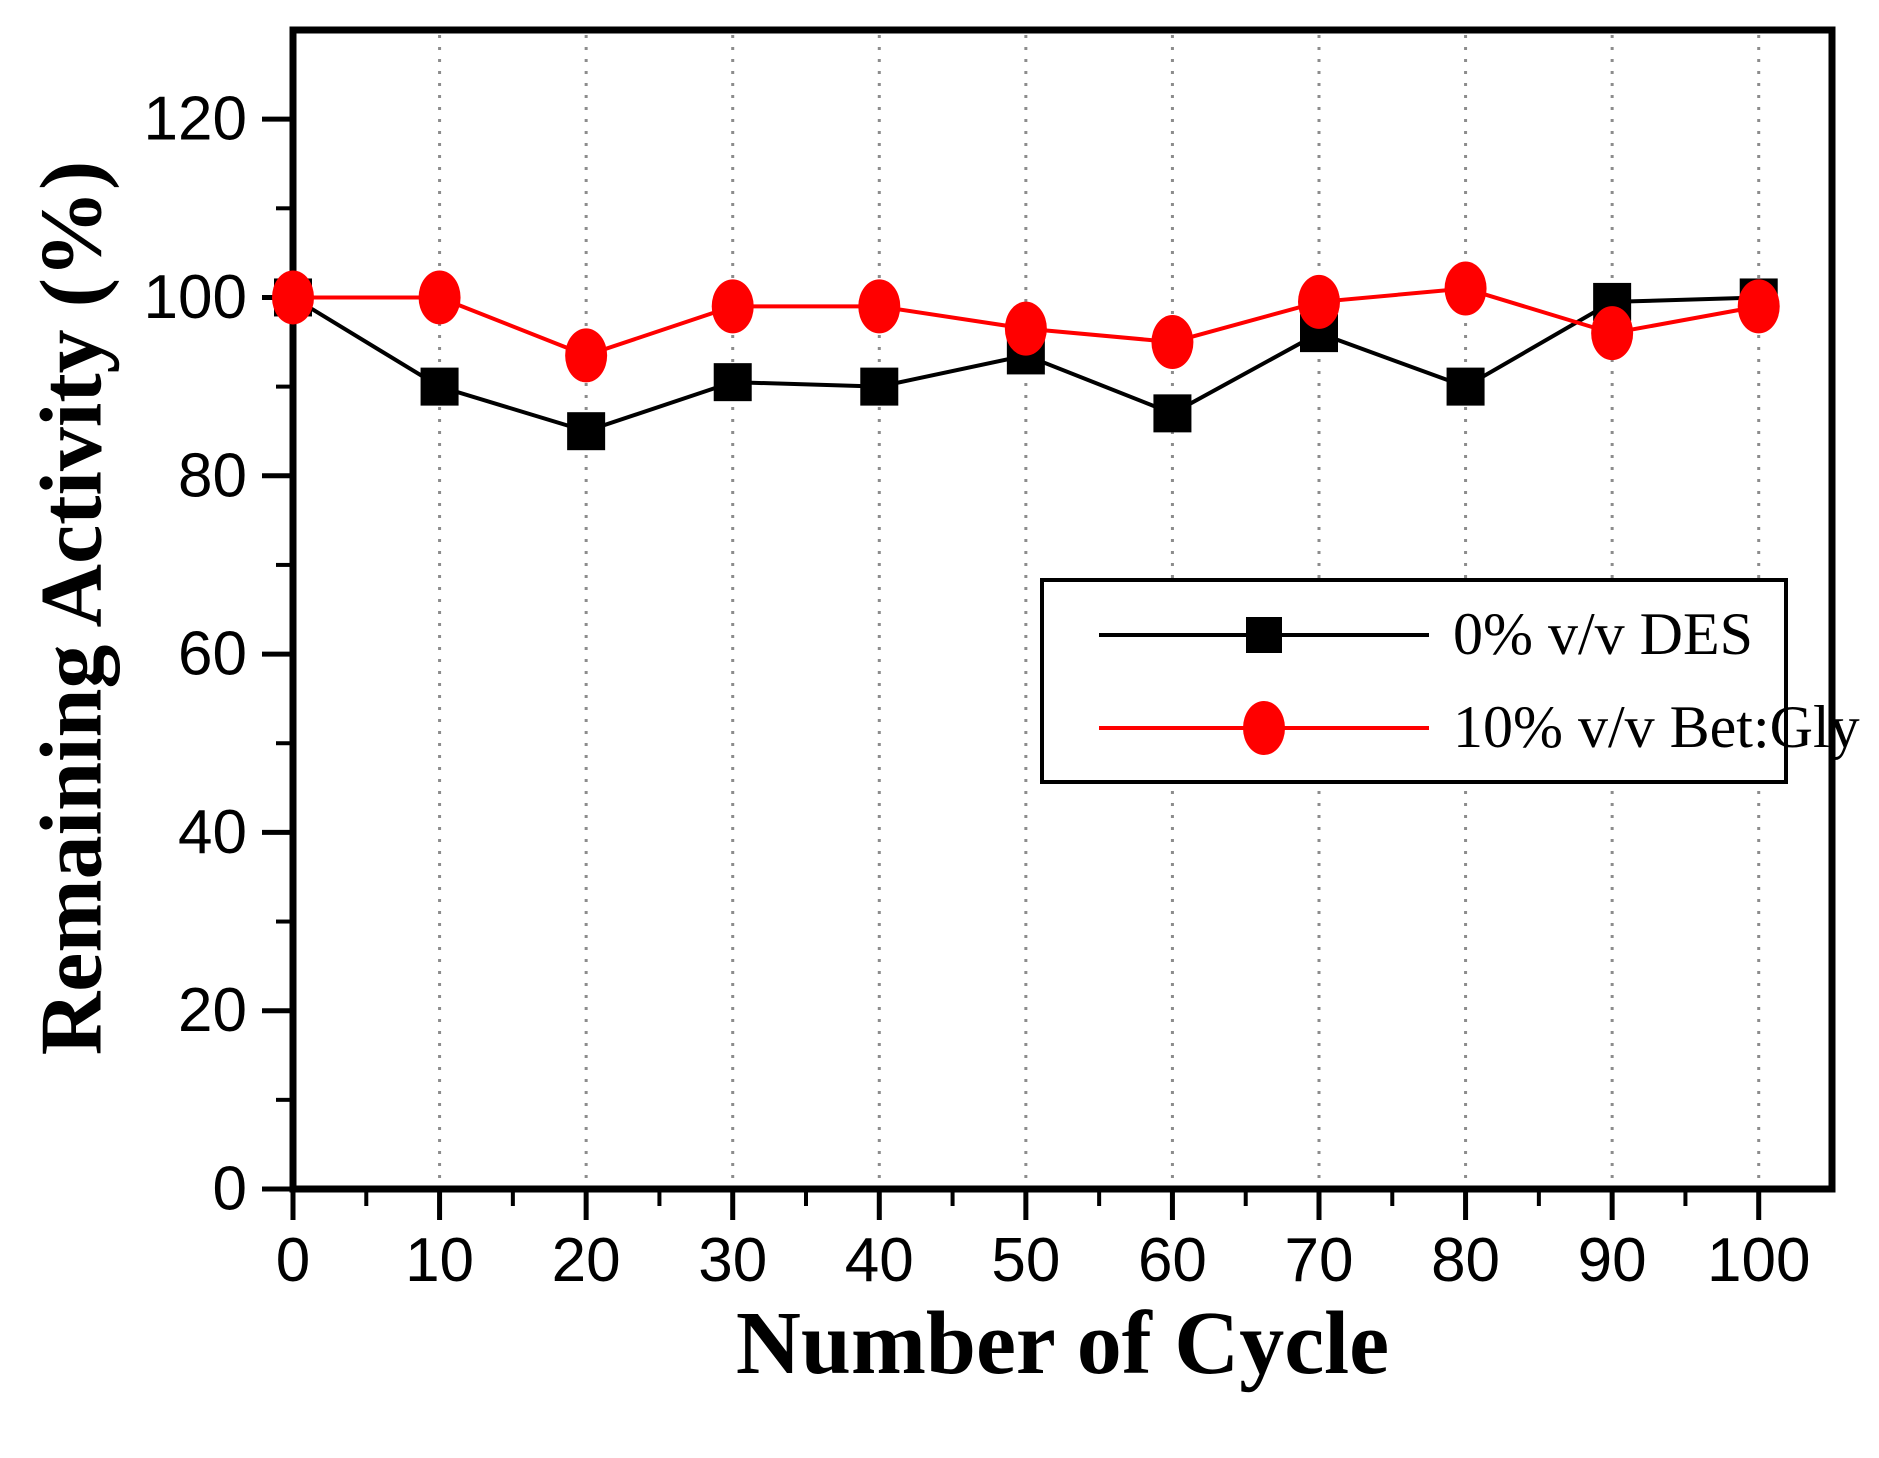  Describe the element at coordinates (212, 475) in the screenshot. I see `y-tick-label: 80` at that location.